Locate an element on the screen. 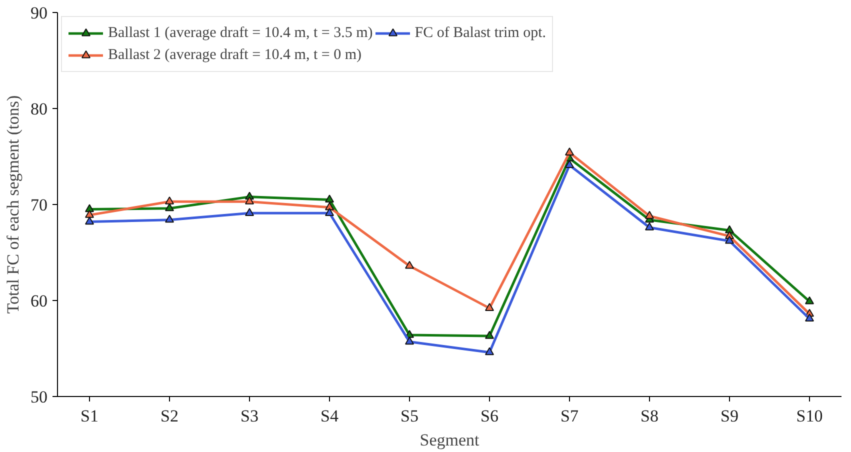 Image resolution: width=851 pixels, height=452 pixels. x-tick-label: S1 is located at coordinates (89, 416).